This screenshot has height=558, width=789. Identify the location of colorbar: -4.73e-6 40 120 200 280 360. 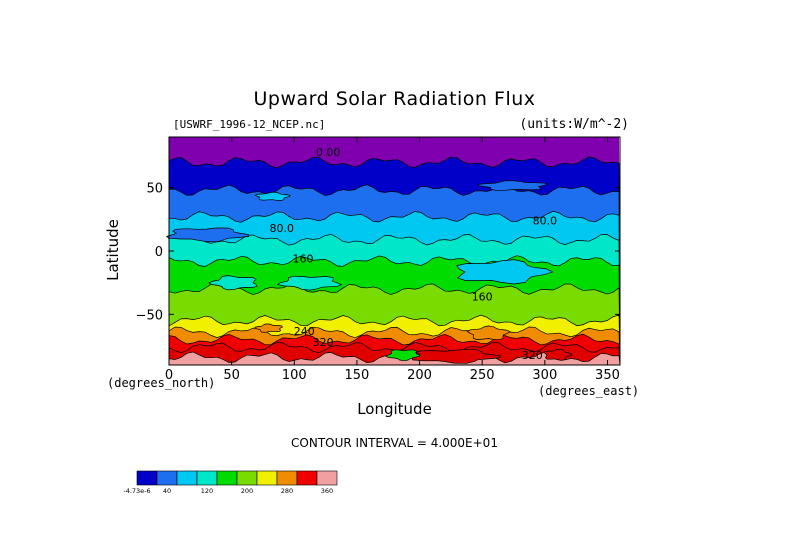
(230, 482).